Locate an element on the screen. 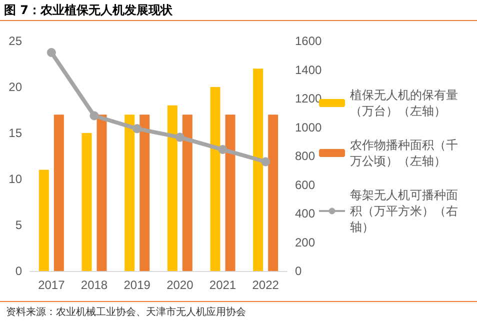 The height and width of the screenshot is (325, 477). chart-title: 图 7：农业植保无人机发展现状 is located at coordinates (238, 10).